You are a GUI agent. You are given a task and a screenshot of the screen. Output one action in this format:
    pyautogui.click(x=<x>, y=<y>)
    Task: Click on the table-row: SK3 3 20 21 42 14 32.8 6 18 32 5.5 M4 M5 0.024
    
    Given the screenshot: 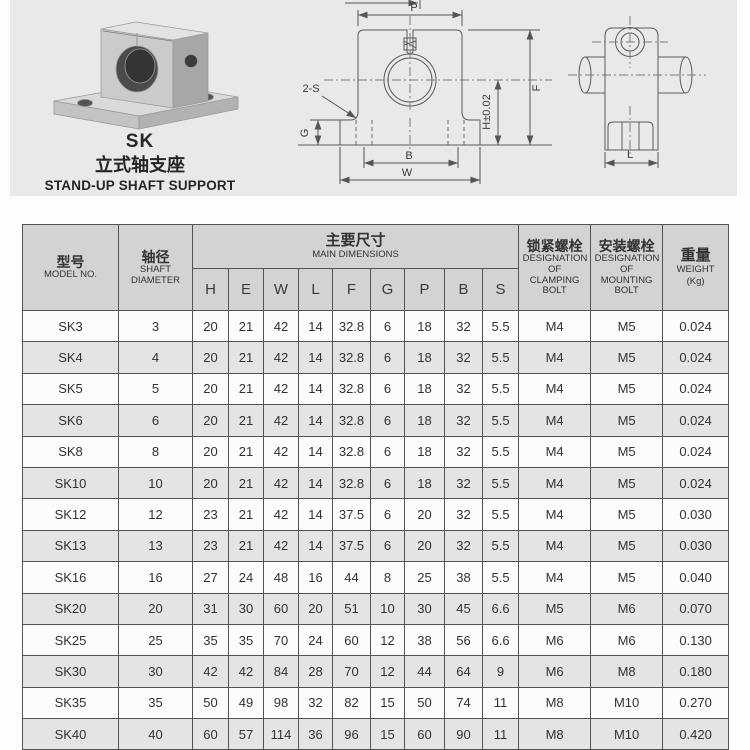 What is the action you would take?
    pyautogui.click(x=376, y=326)
    